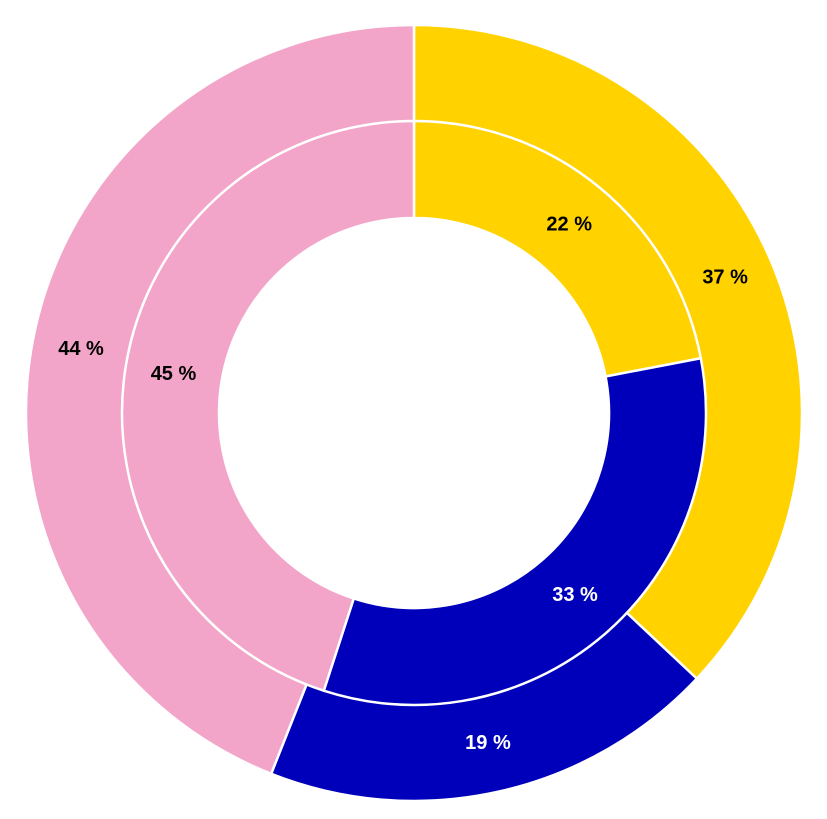  Describe the element at coordinates (569, 225) in the screenshot. I see `inner-ring-label-0: 22 %` at that location.